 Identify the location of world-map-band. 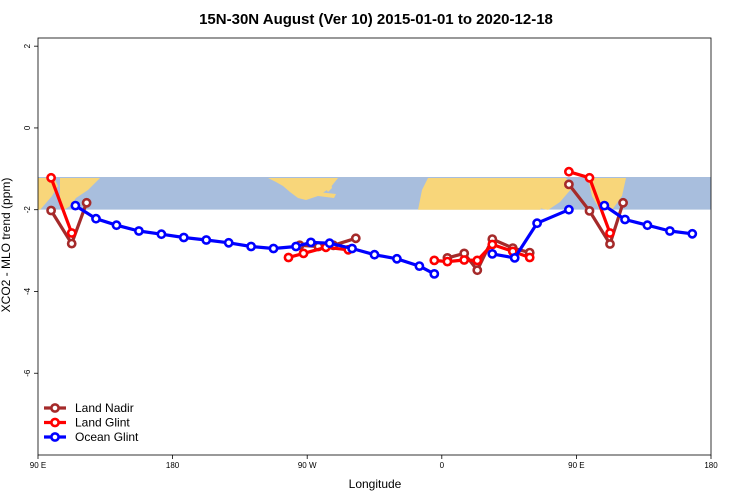
(374, 193).